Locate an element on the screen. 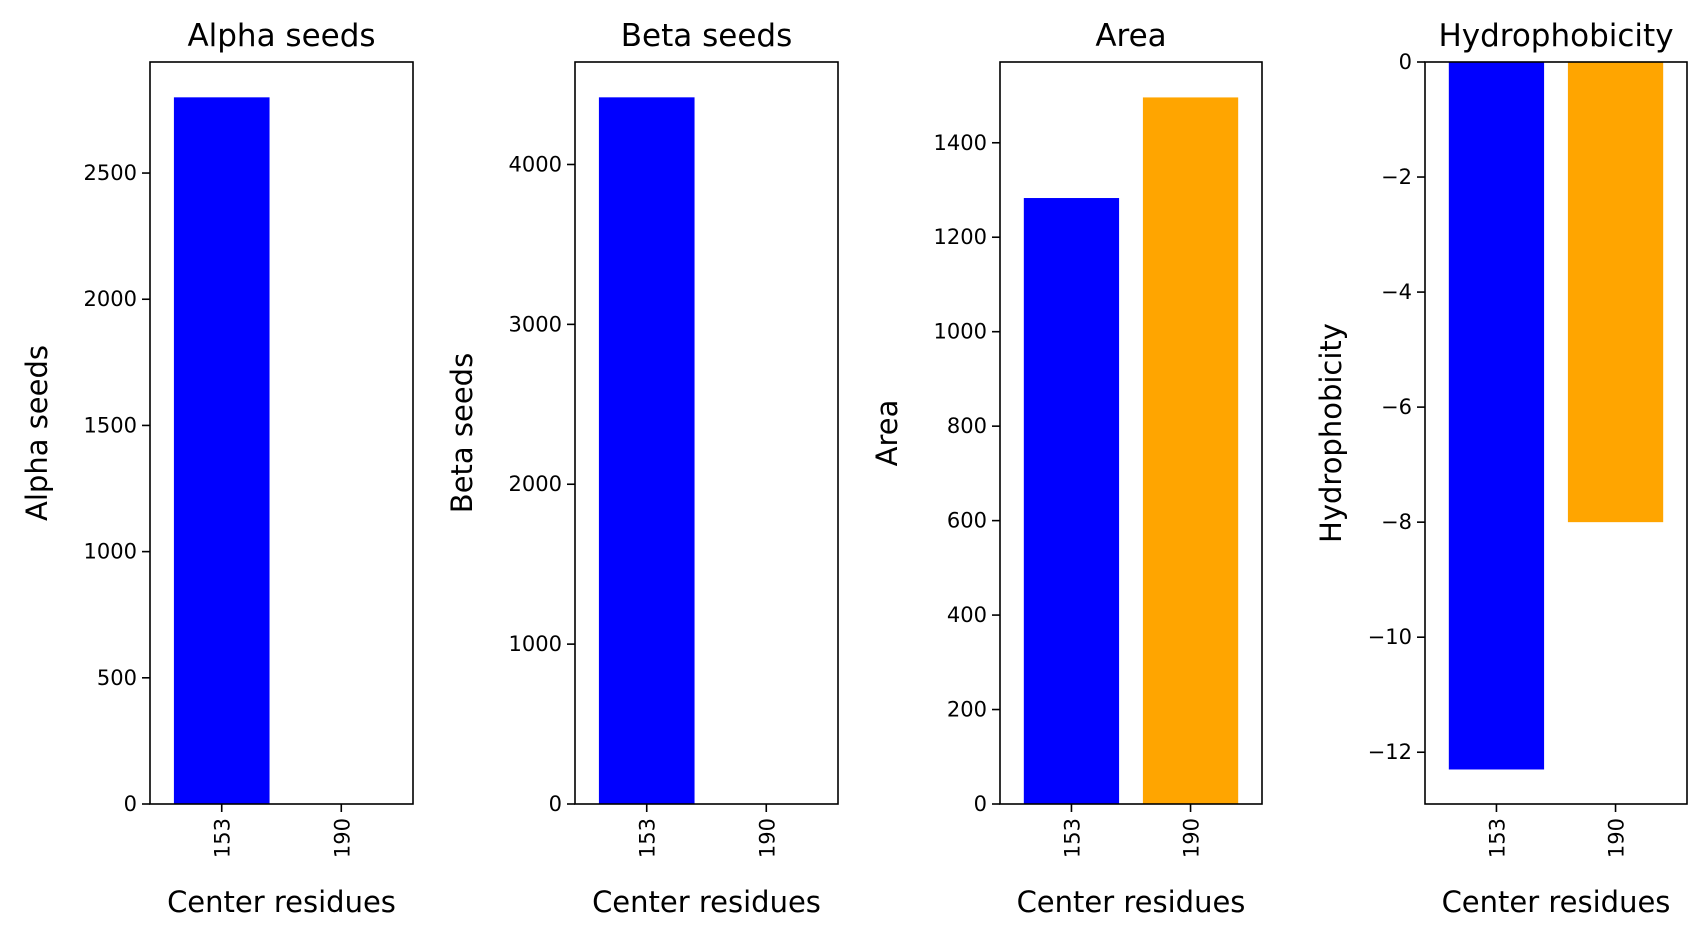 The height and width of the screenshot is (937, 1706). y-axis-title: Hydrophobicity is located at coordinates (1331, 433).